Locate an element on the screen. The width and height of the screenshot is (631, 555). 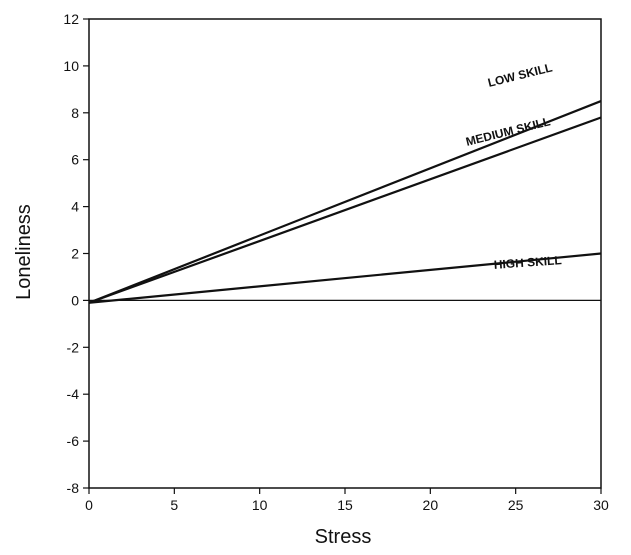
y-tick-label: -8 is located at coordinates (73, 488).